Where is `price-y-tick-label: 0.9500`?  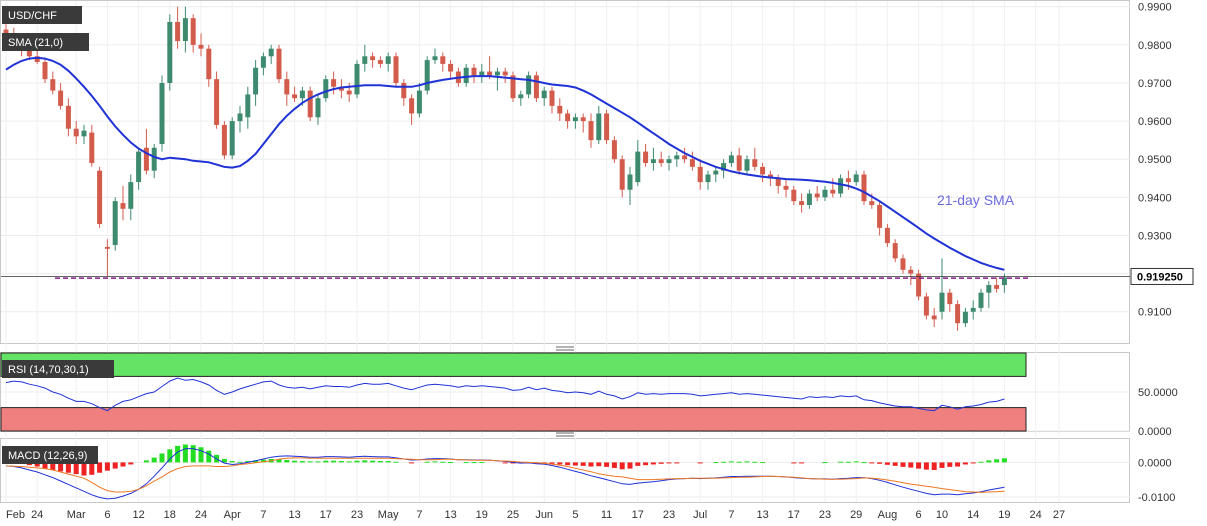 price-y-tick-label: 0.9500 is located at coordinates (1155, 160).